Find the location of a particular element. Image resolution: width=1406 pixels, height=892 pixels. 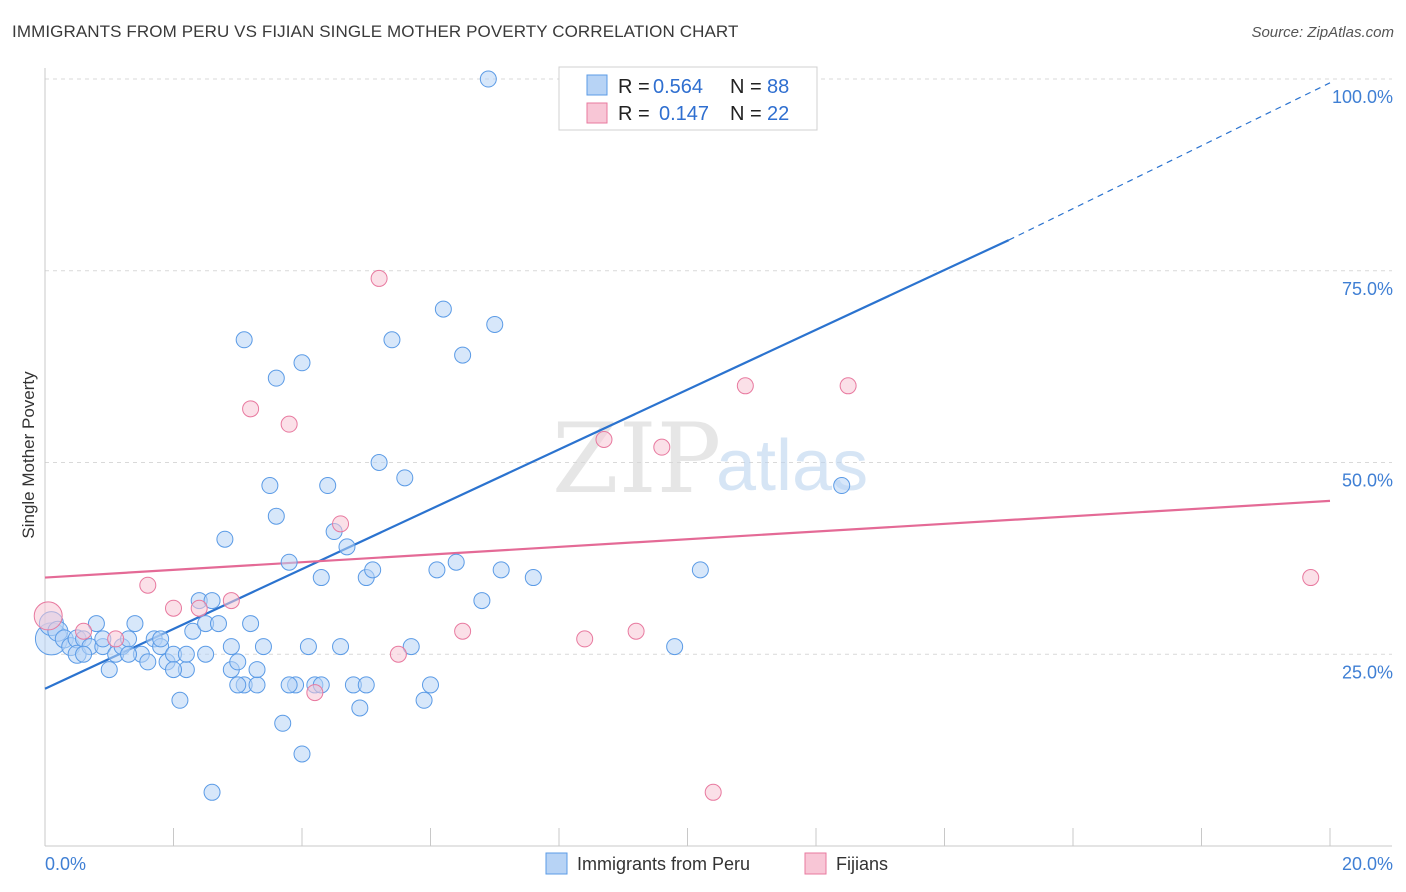

y-axis-tick-labels: 25.0% 50.0% 75.0% 100.0% is located at coordinates (1362, 384).